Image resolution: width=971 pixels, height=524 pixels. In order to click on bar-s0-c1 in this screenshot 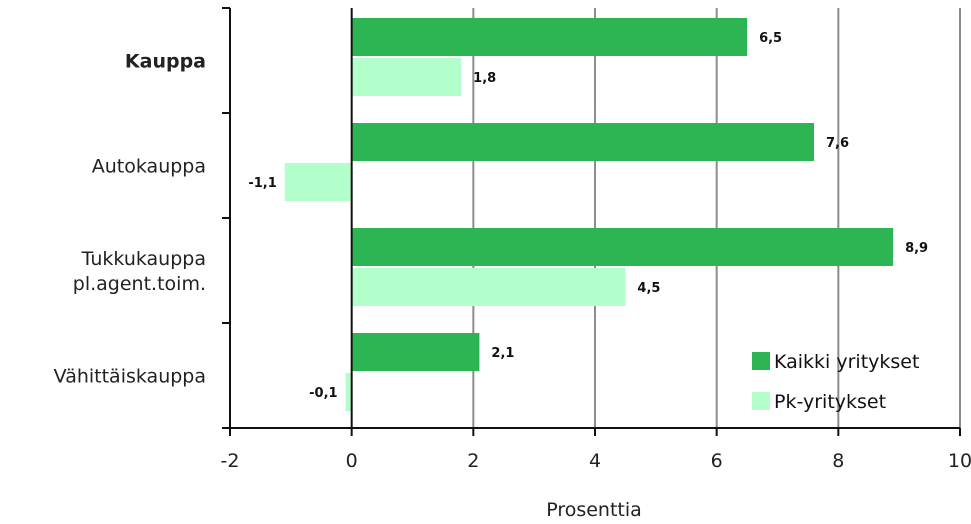, I will do `click(582, 142)`.